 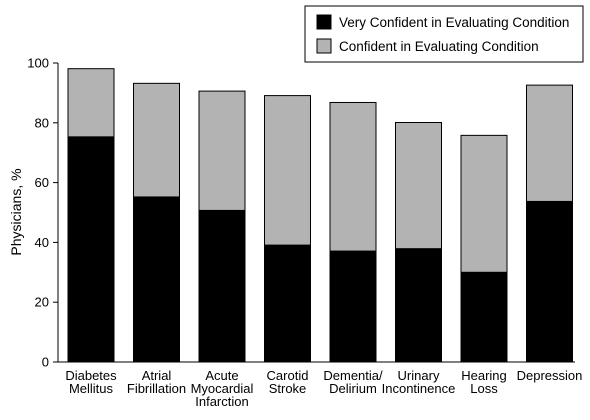 What do you see at coordinates (454, 22) in the screenshot?
I see `legend-label: Very Confident in Evaluating Condition` at bounding box center [454, 22].